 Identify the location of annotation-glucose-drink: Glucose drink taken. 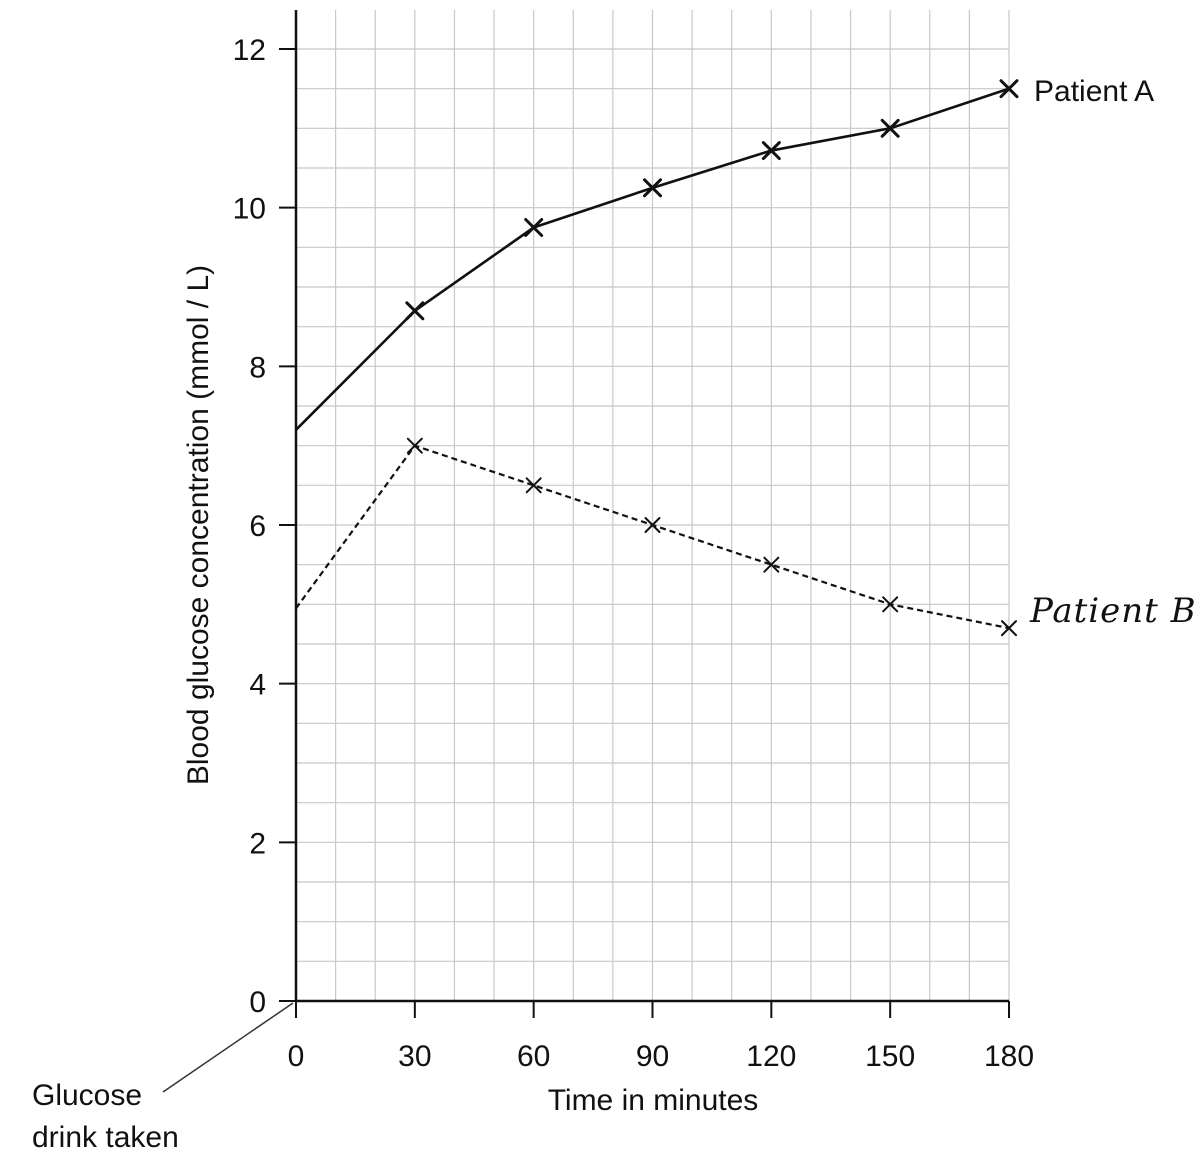
(163, 1078).